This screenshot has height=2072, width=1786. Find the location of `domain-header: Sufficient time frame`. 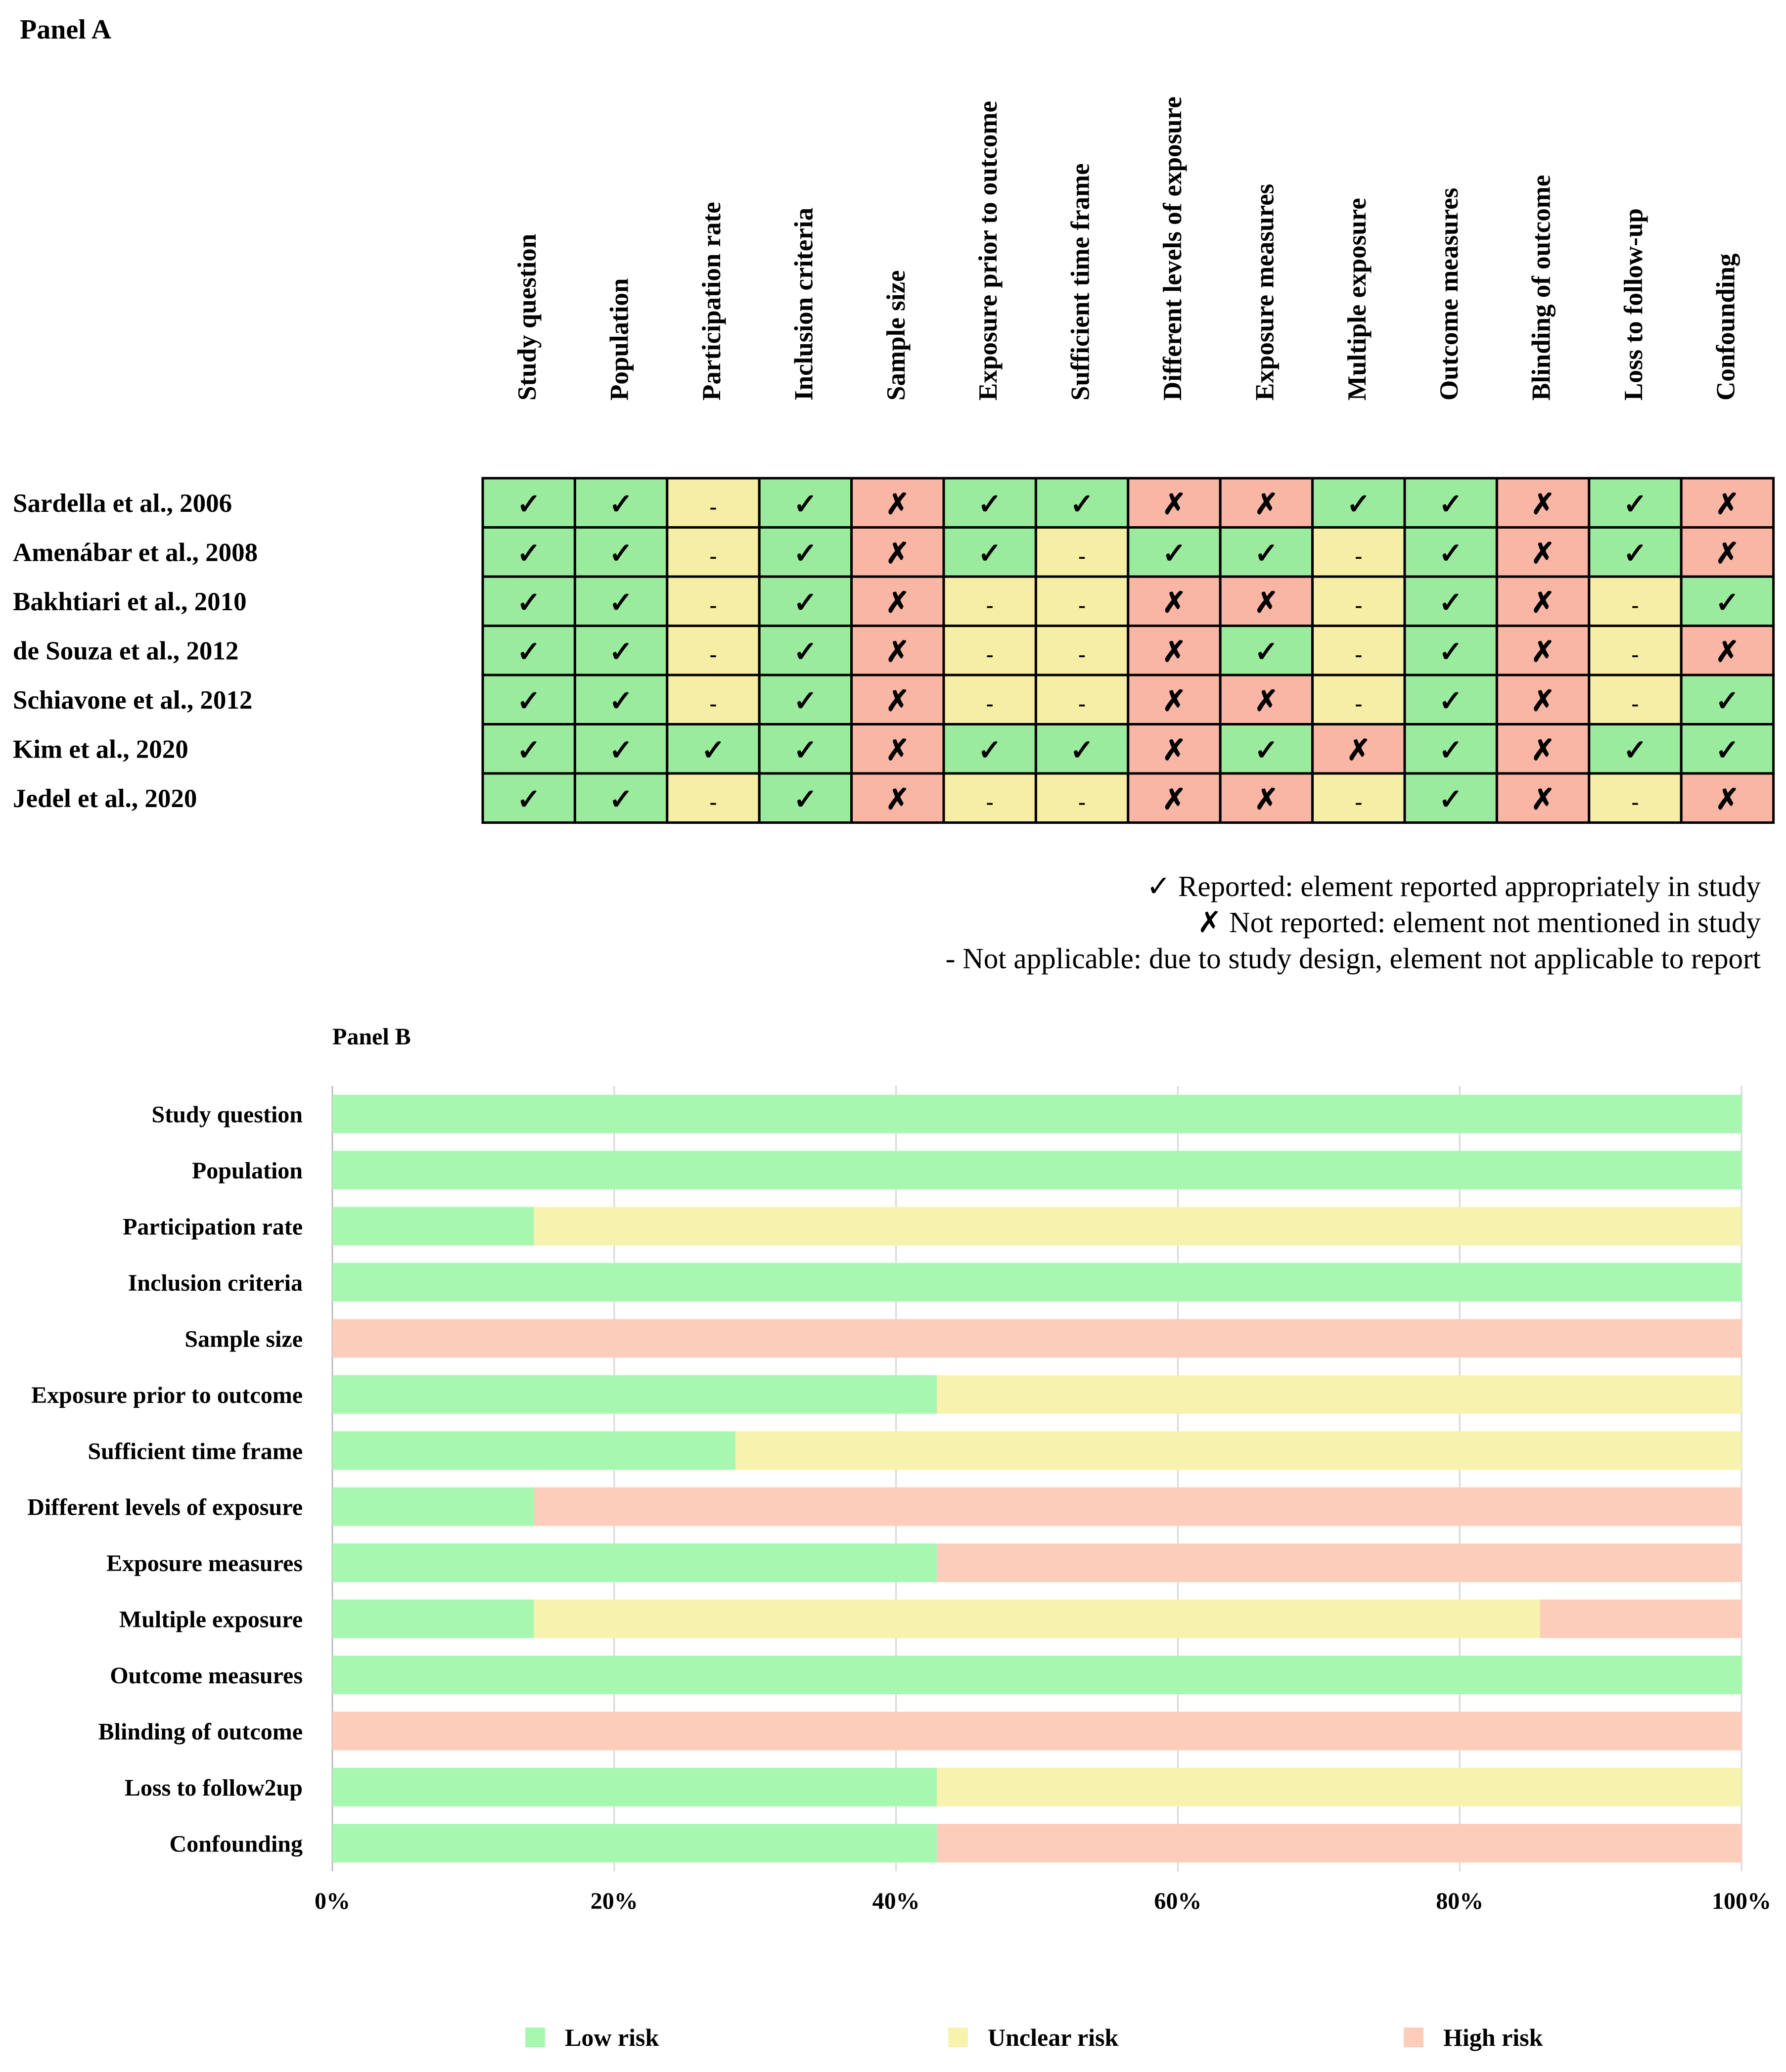

domain-header: Sufficient time frame is located at coordinates (1081, 282).